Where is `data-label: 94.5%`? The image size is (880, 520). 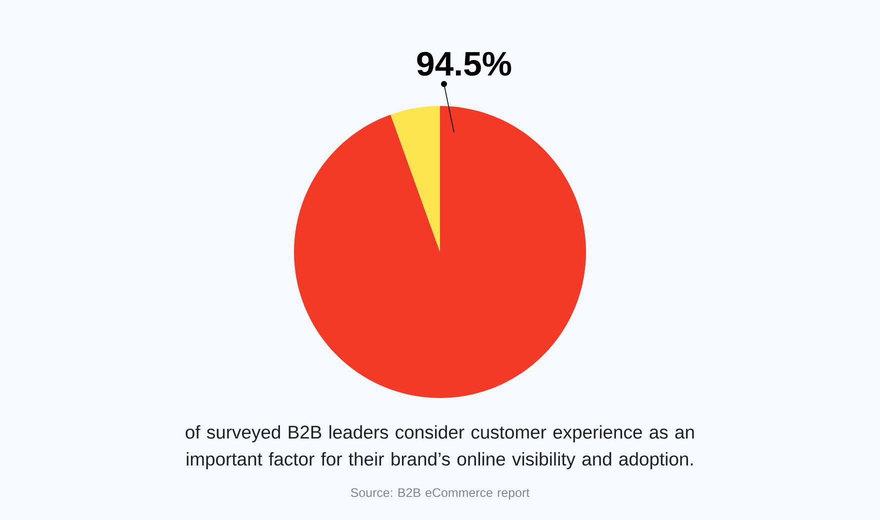
data-label: 94.5% is located at coordinates (464, 64).